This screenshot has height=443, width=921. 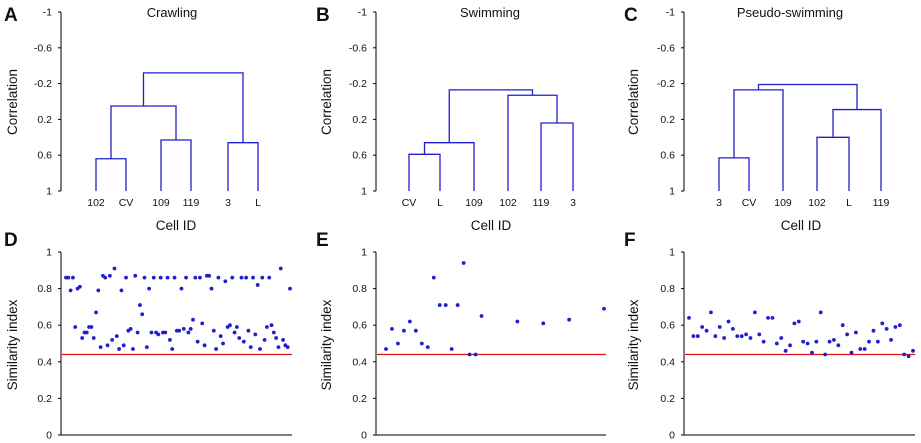 I want to click on dendrogram-c, so click(x=800, y=137).